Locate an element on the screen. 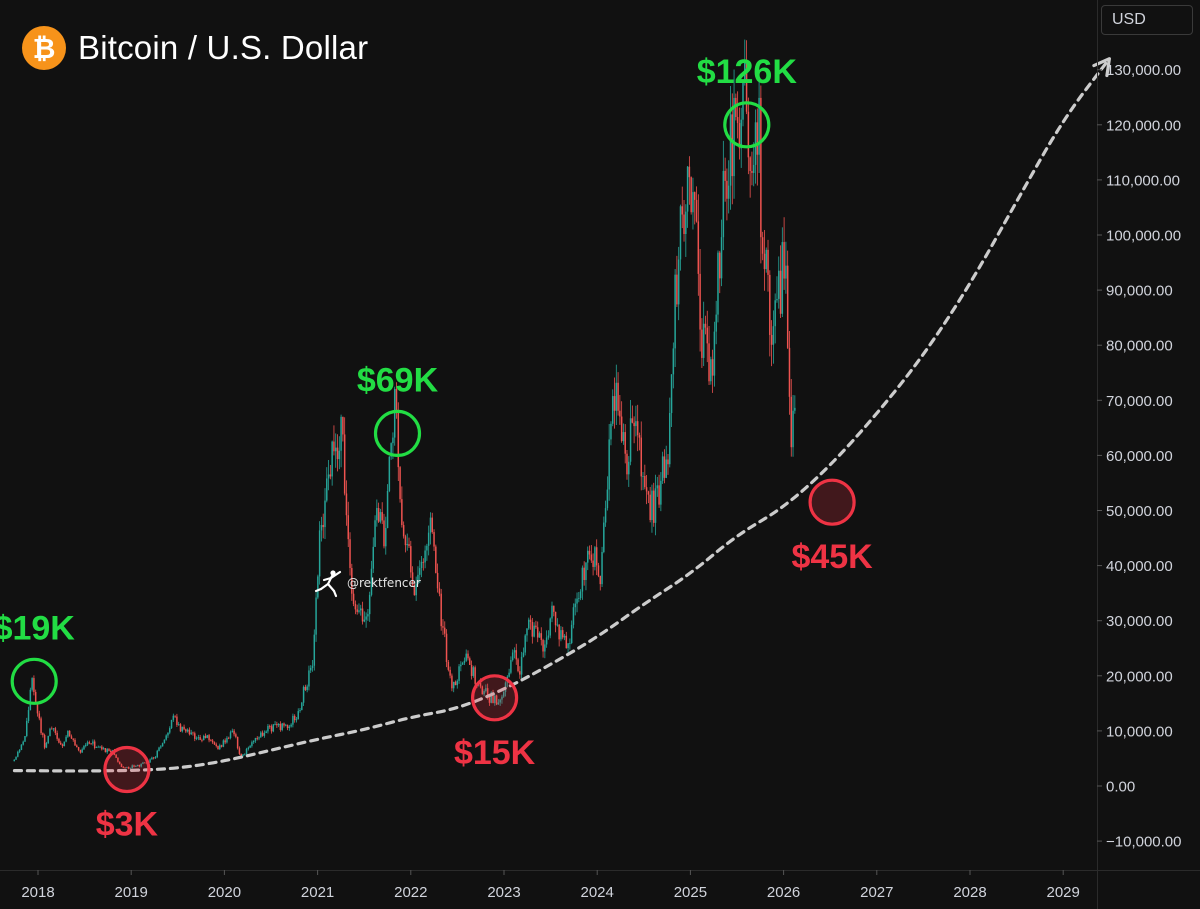 This screenshot has height=909, width=1200. peak-marker-19K: $19K is located at coordinates (37, 657).